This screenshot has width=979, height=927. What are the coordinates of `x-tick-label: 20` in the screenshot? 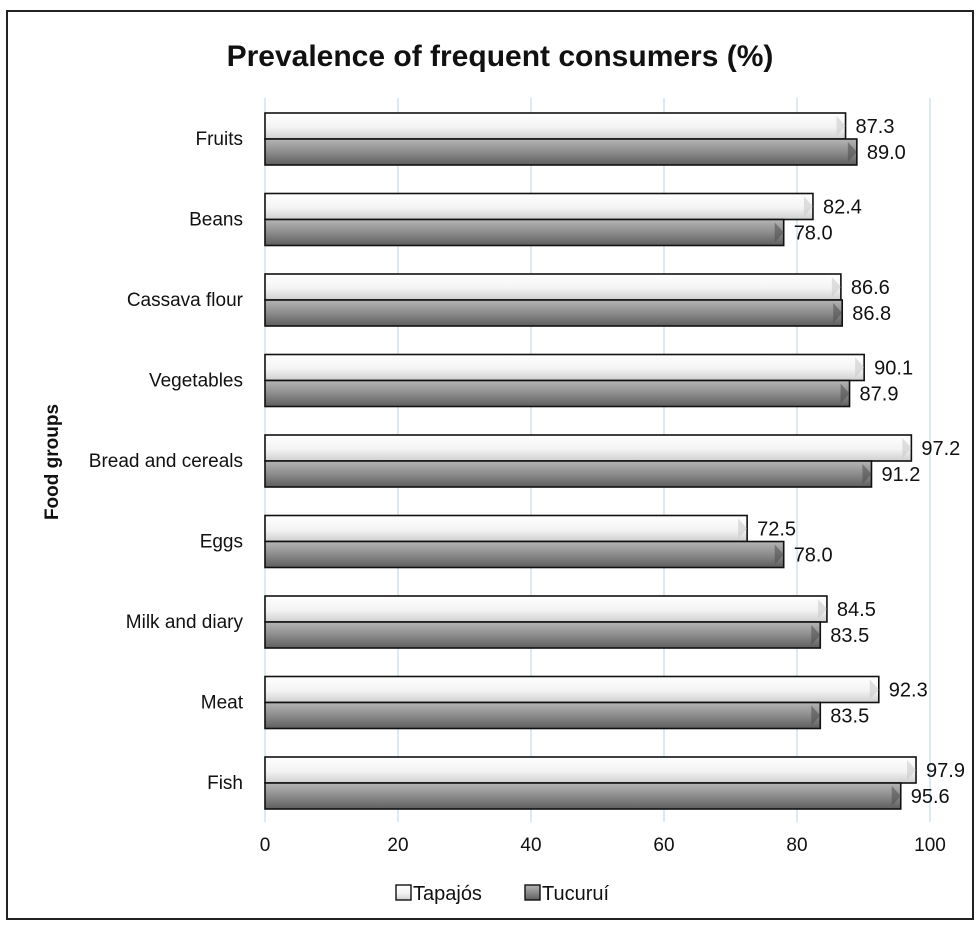 It's located at (397, 845).